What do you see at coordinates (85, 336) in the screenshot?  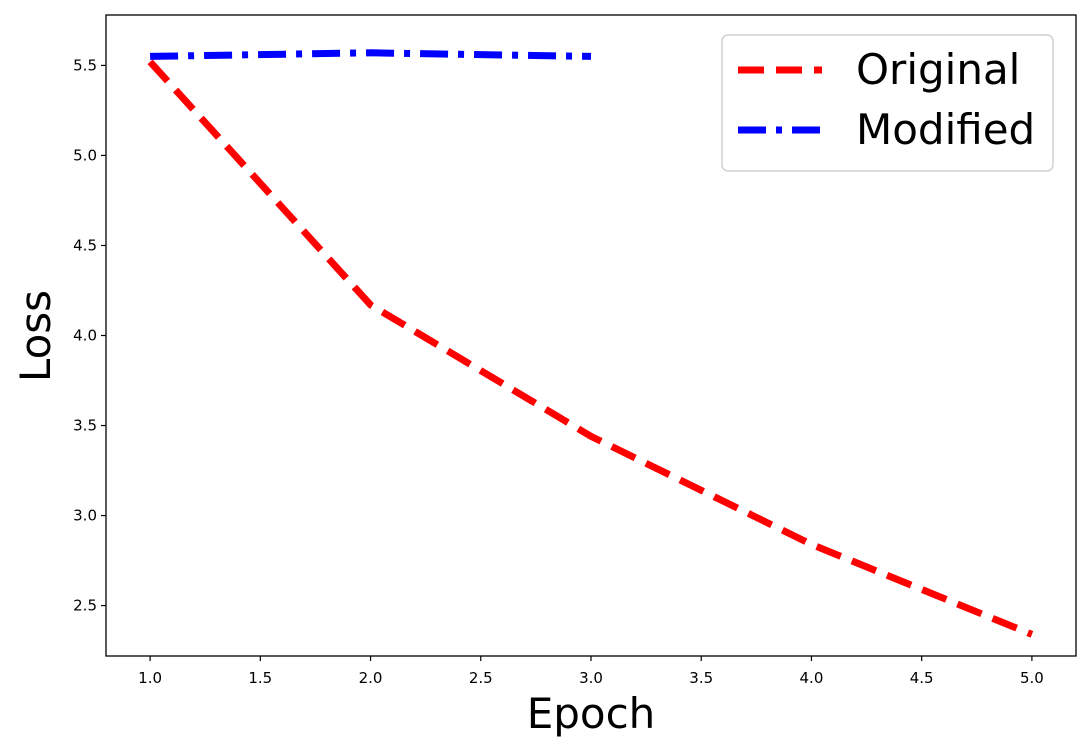 I see `y-tick-label: 4.0` at bounding box center [85, 336].